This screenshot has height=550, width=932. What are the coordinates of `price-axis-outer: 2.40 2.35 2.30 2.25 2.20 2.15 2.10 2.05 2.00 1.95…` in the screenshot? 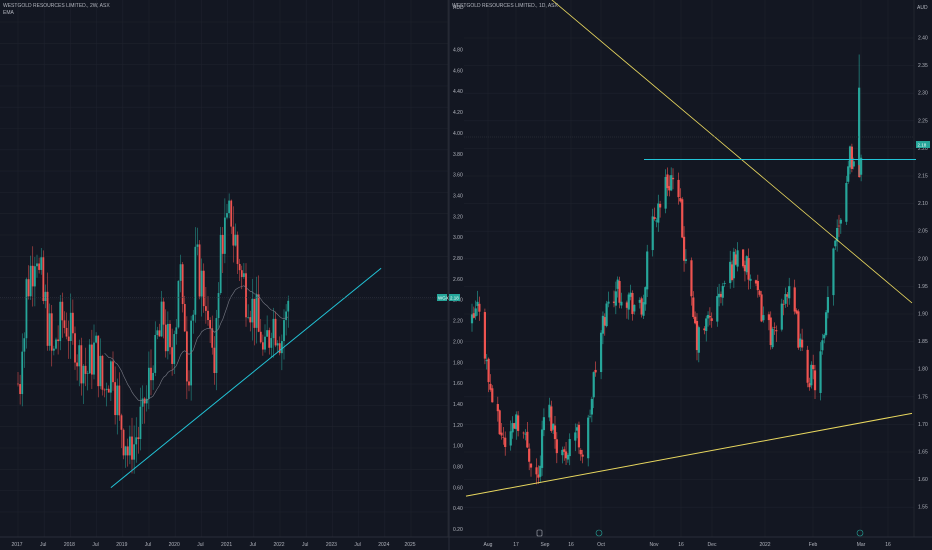 It's located at (923, 273).